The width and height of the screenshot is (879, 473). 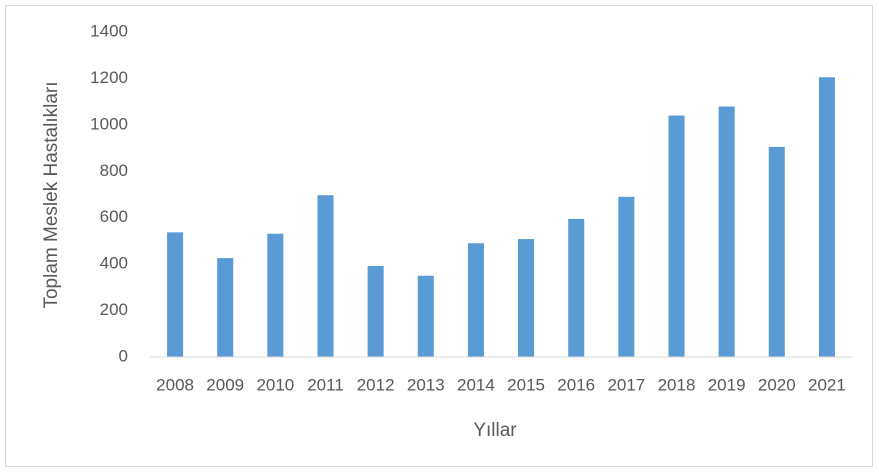 What do you see at coordinates (827, 384) in the screenshot?
I see `x-tick-label: 2021` at bounding box center [827, 384].